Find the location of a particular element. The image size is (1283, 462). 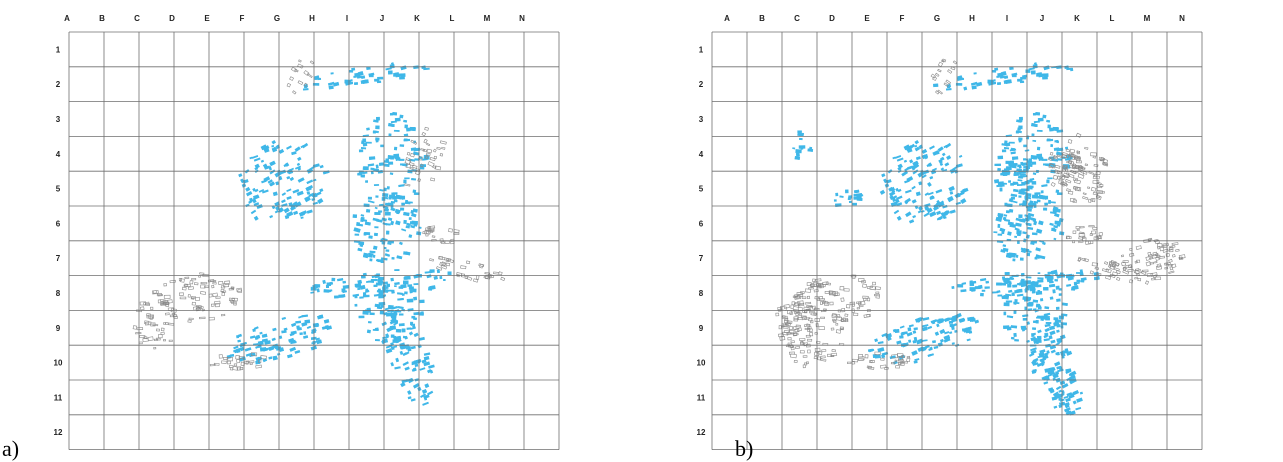

row-label: 11 is located at coordinates (58, 397).